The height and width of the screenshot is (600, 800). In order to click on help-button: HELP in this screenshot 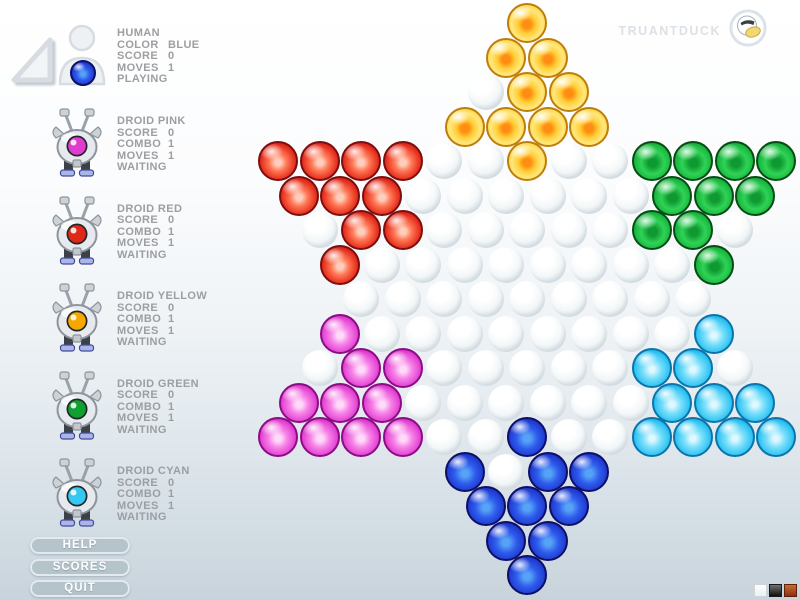, I will do `click(80, 545)`.